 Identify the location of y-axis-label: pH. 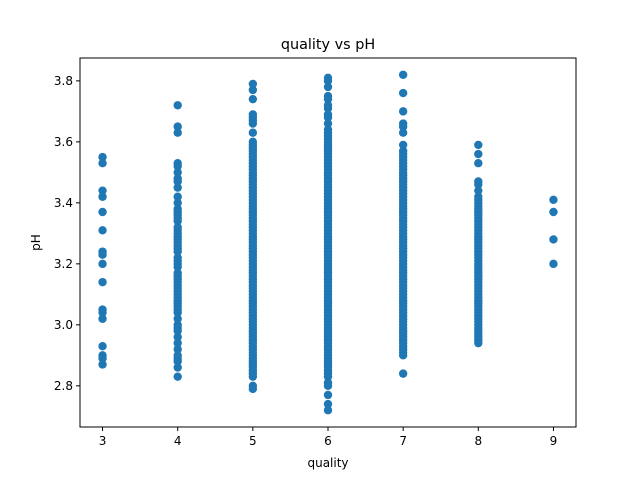
(36, 242).